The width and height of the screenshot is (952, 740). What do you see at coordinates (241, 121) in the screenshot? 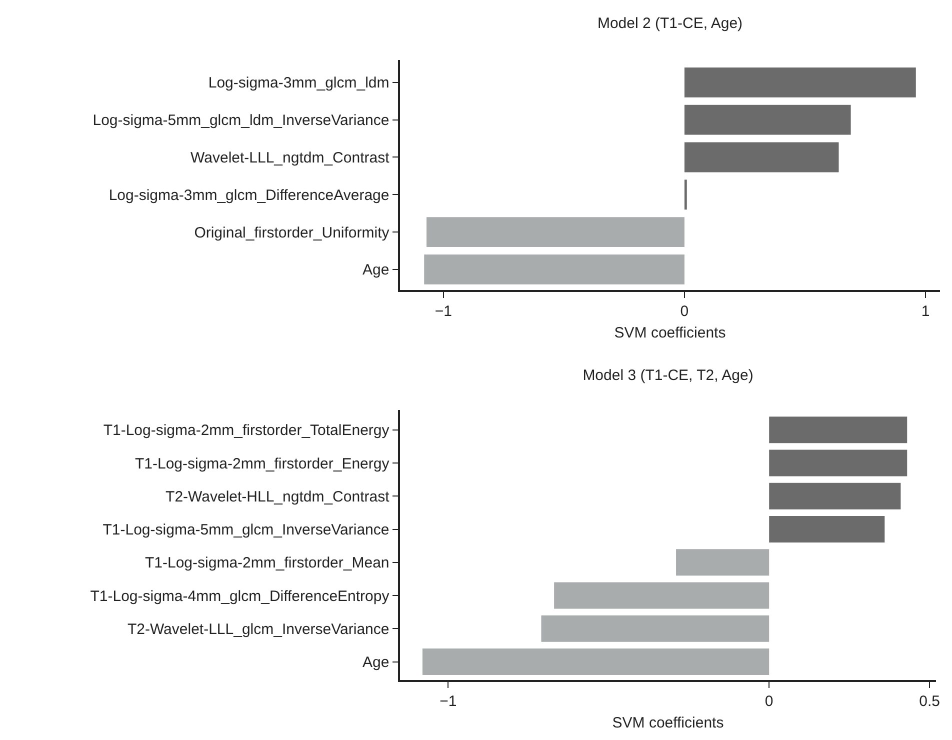
I see `y-tick-label: Log-sigma-5mm_glcm_ldm_InverseVariance` at bounding box center [241, 121].